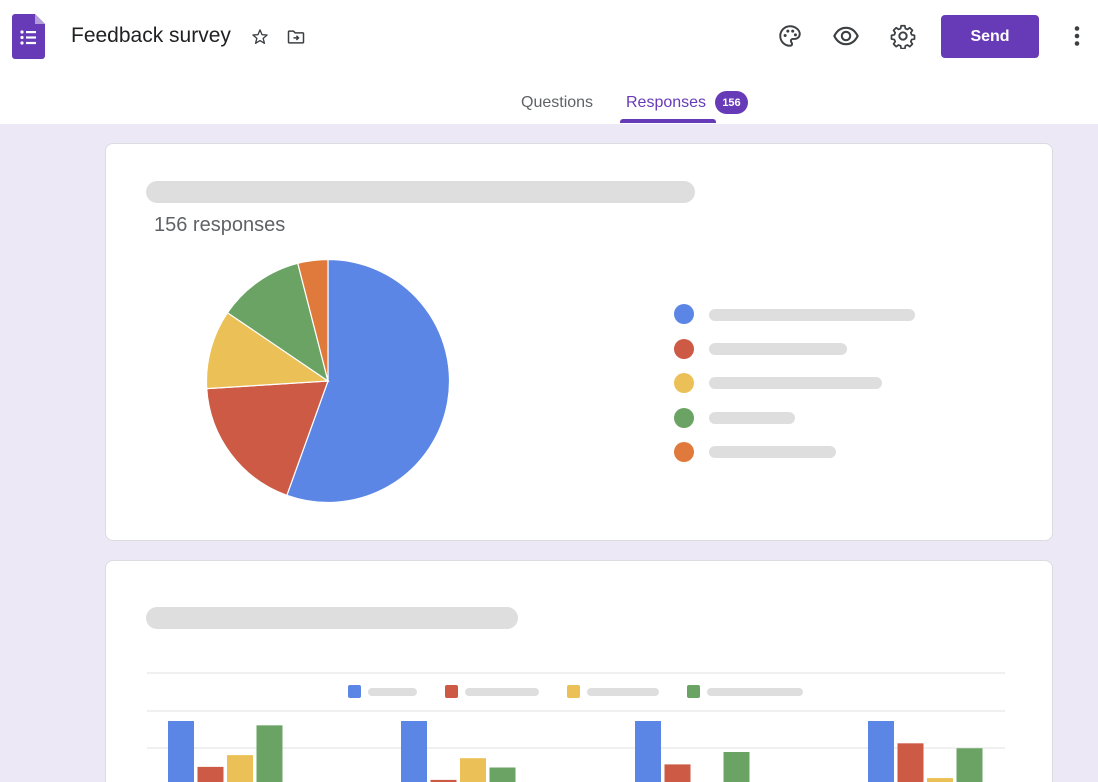  What do you see at coordinates (151, 35) in the screenshot?
I see `document-title: Feedback survey` at bounding box center [151, 35].